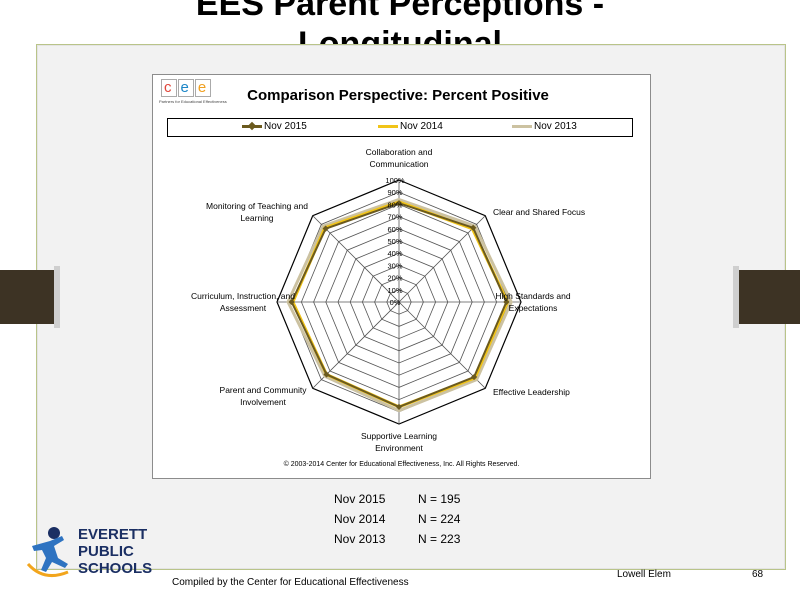  I want to click on radial-tick-label: 10%, so click(394, 290).